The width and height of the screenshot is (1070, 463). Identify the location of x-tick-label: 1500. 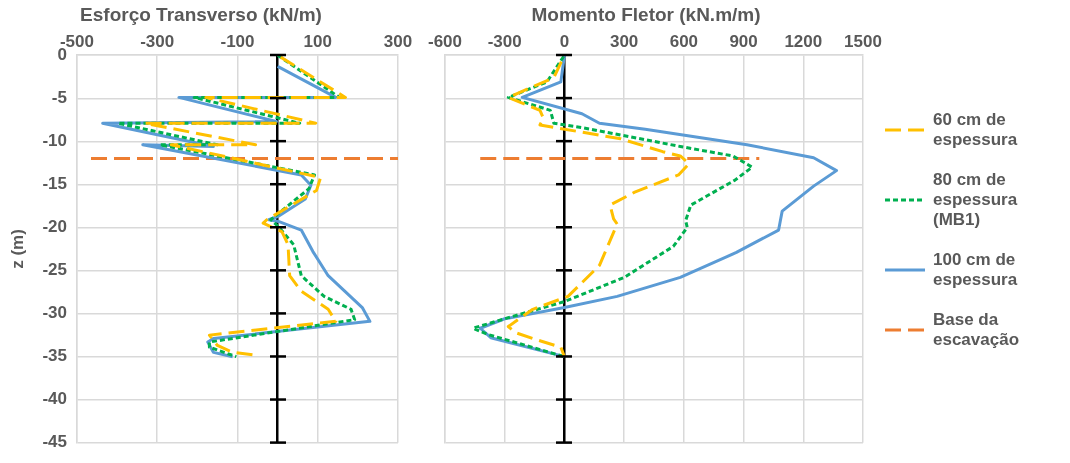
(863, 41).